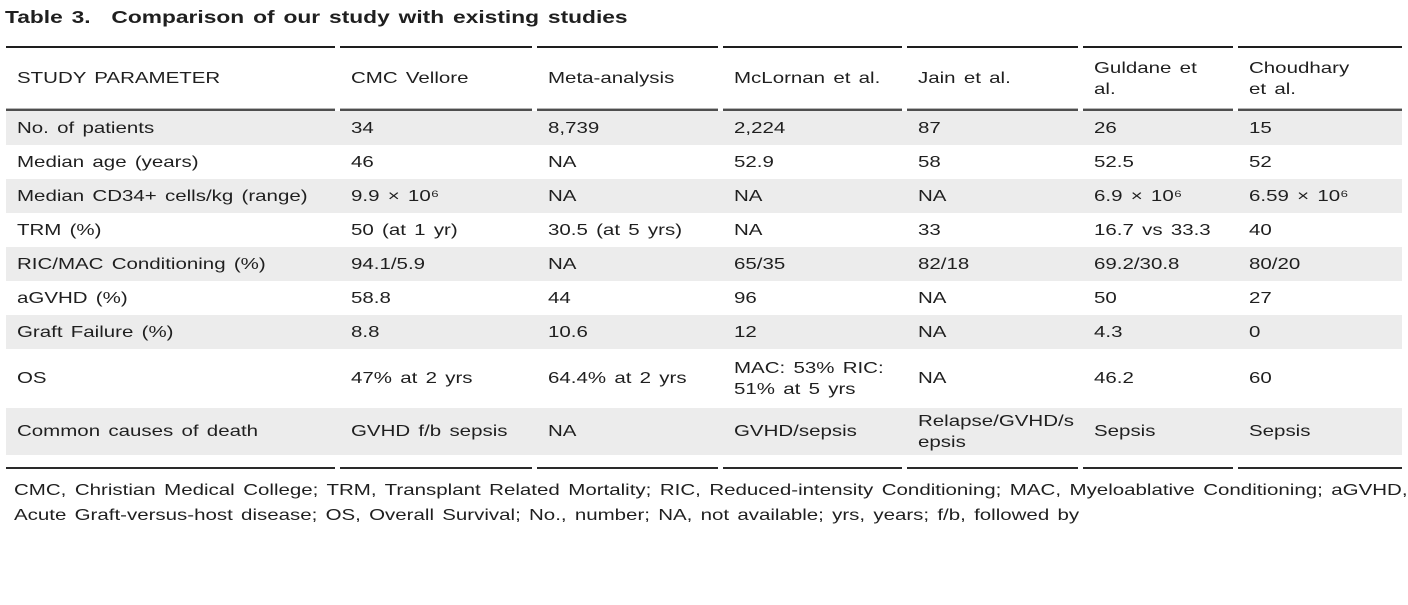  I want to click on cell-text: GVHD f/b sepsis, so click(429, 431).